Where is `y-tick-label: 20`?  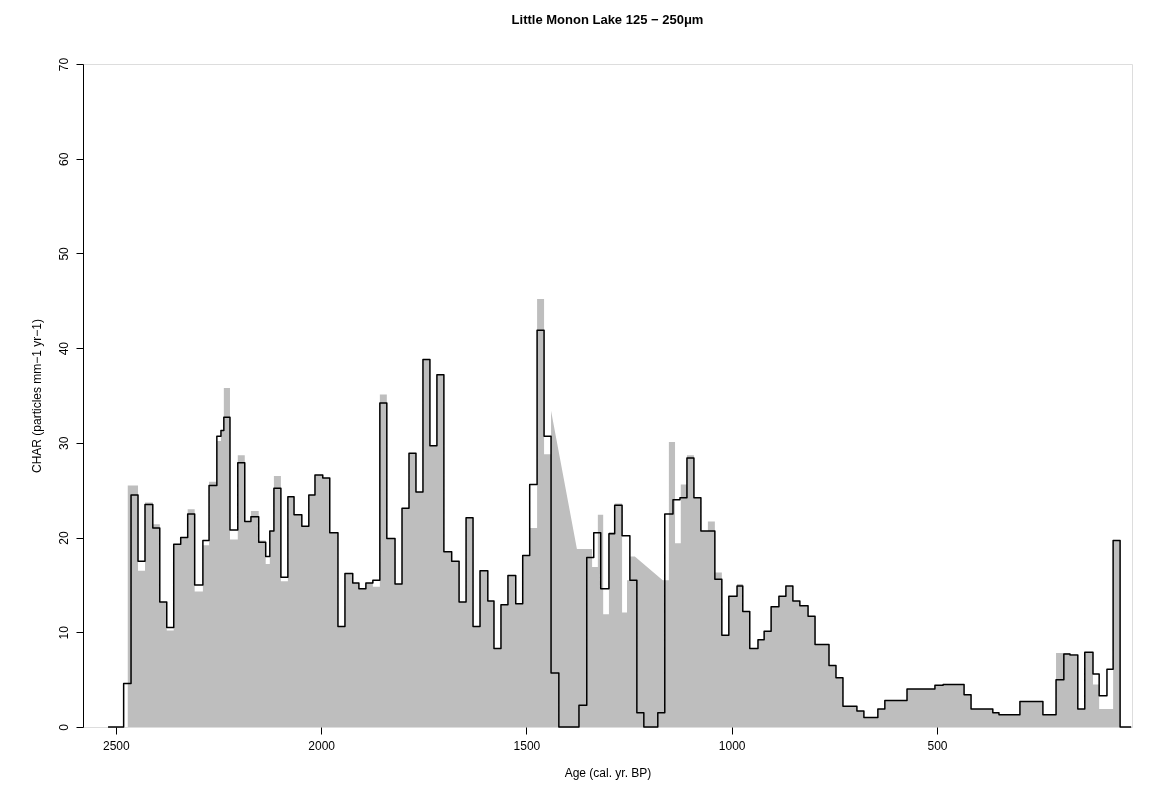
y-tick-label: 20 is located at coordinates (63, 538).